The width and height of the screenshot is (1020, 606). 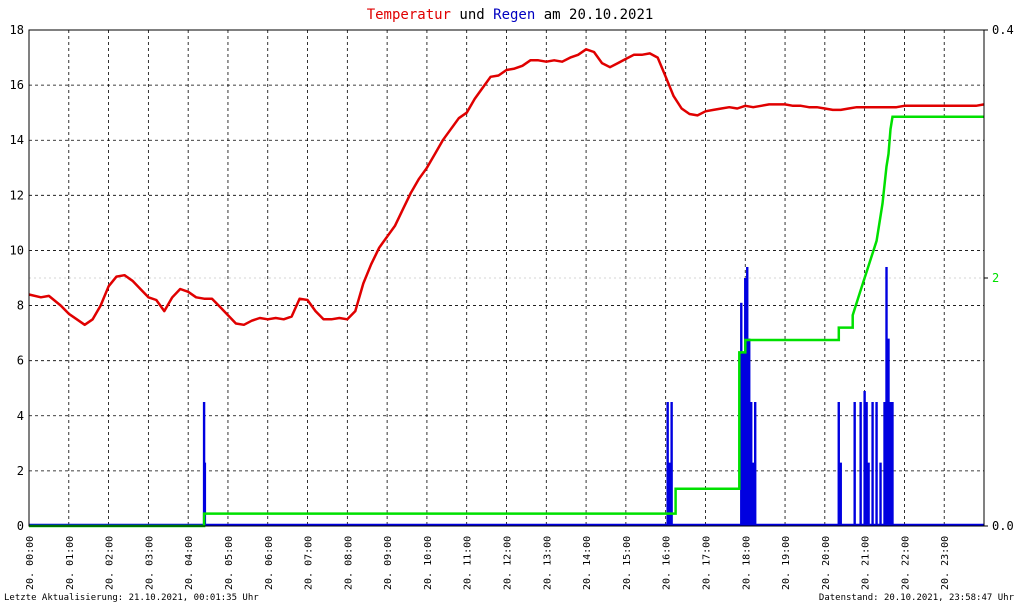 I want to click on y-tick-label: 2, so click(x=20, y=471).